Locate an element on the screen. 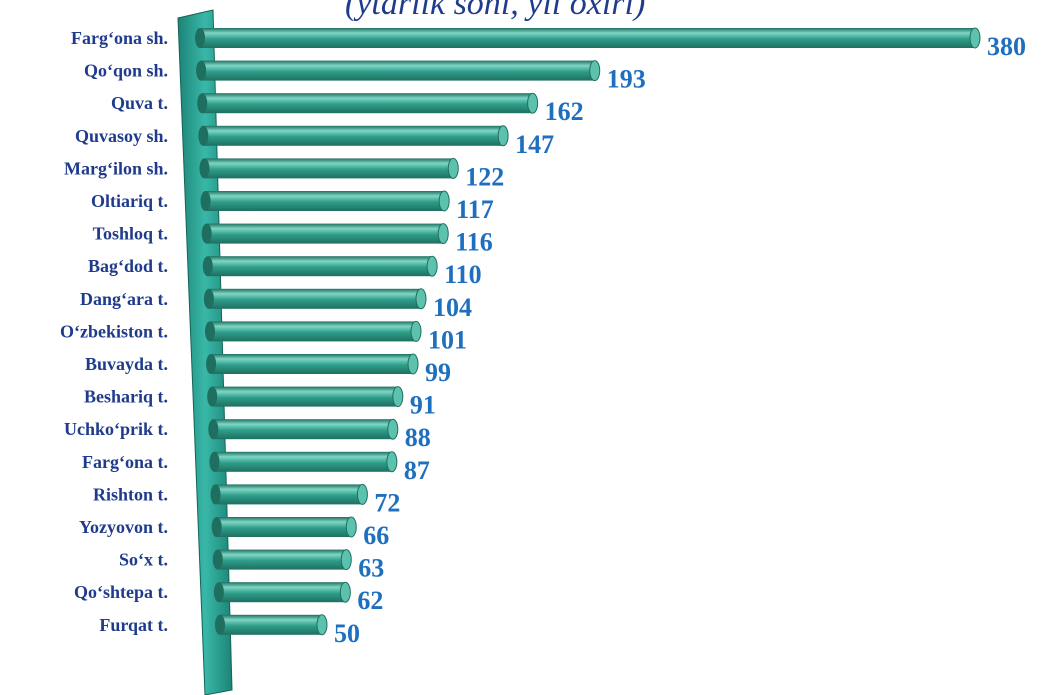  value-label: 101 is located at coordinates (447, 339).